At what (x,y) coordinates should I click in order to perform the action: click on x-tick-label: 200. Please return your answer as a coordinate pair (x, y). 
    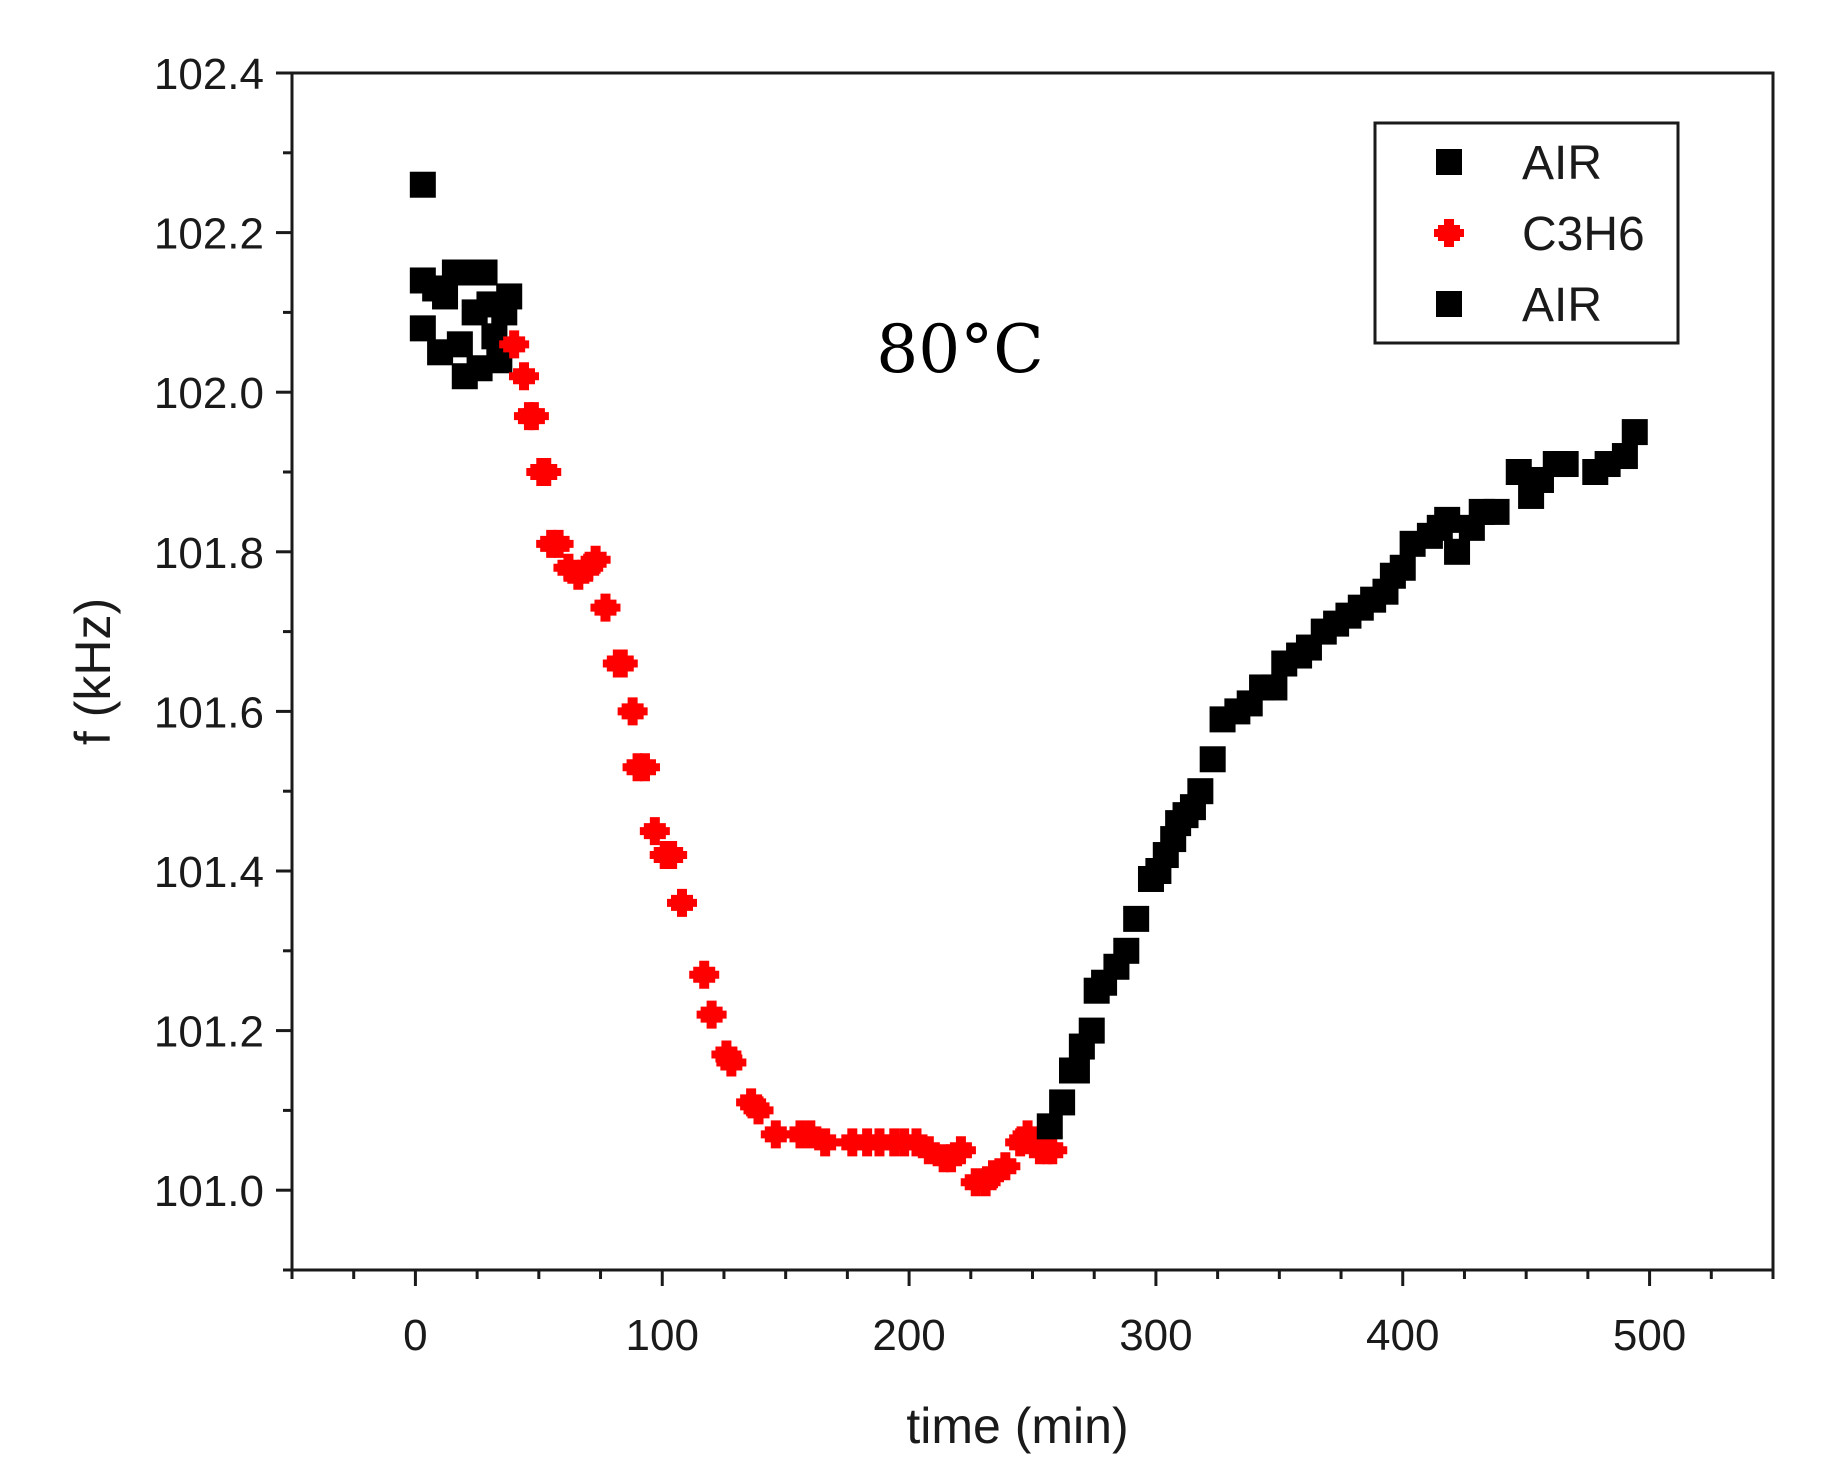
    Looking at the image, I should click on (908, 1335).